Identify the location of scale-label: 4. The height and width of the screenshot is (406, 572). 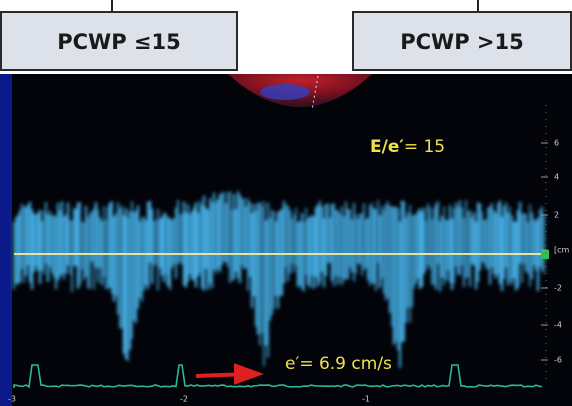
(556, 177).